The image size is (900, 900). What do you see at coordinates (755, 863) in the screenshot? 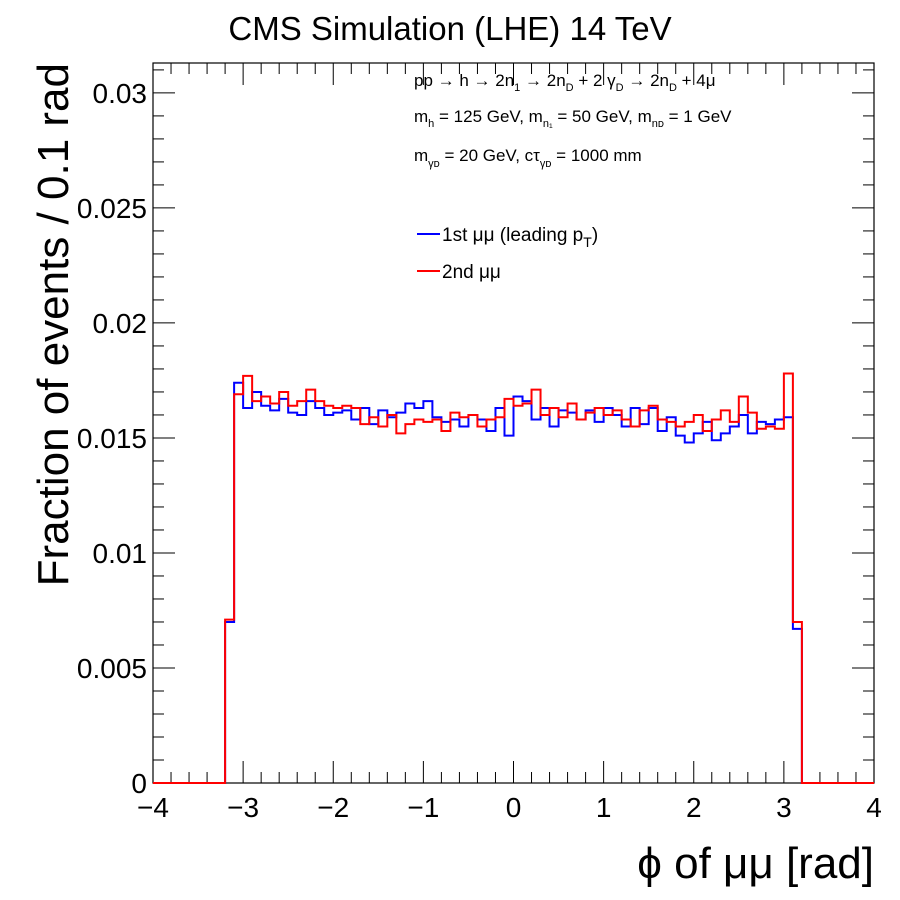
I see `x-axis-title: ϕ of μμ [rad]` at bounding box center [755, 863].